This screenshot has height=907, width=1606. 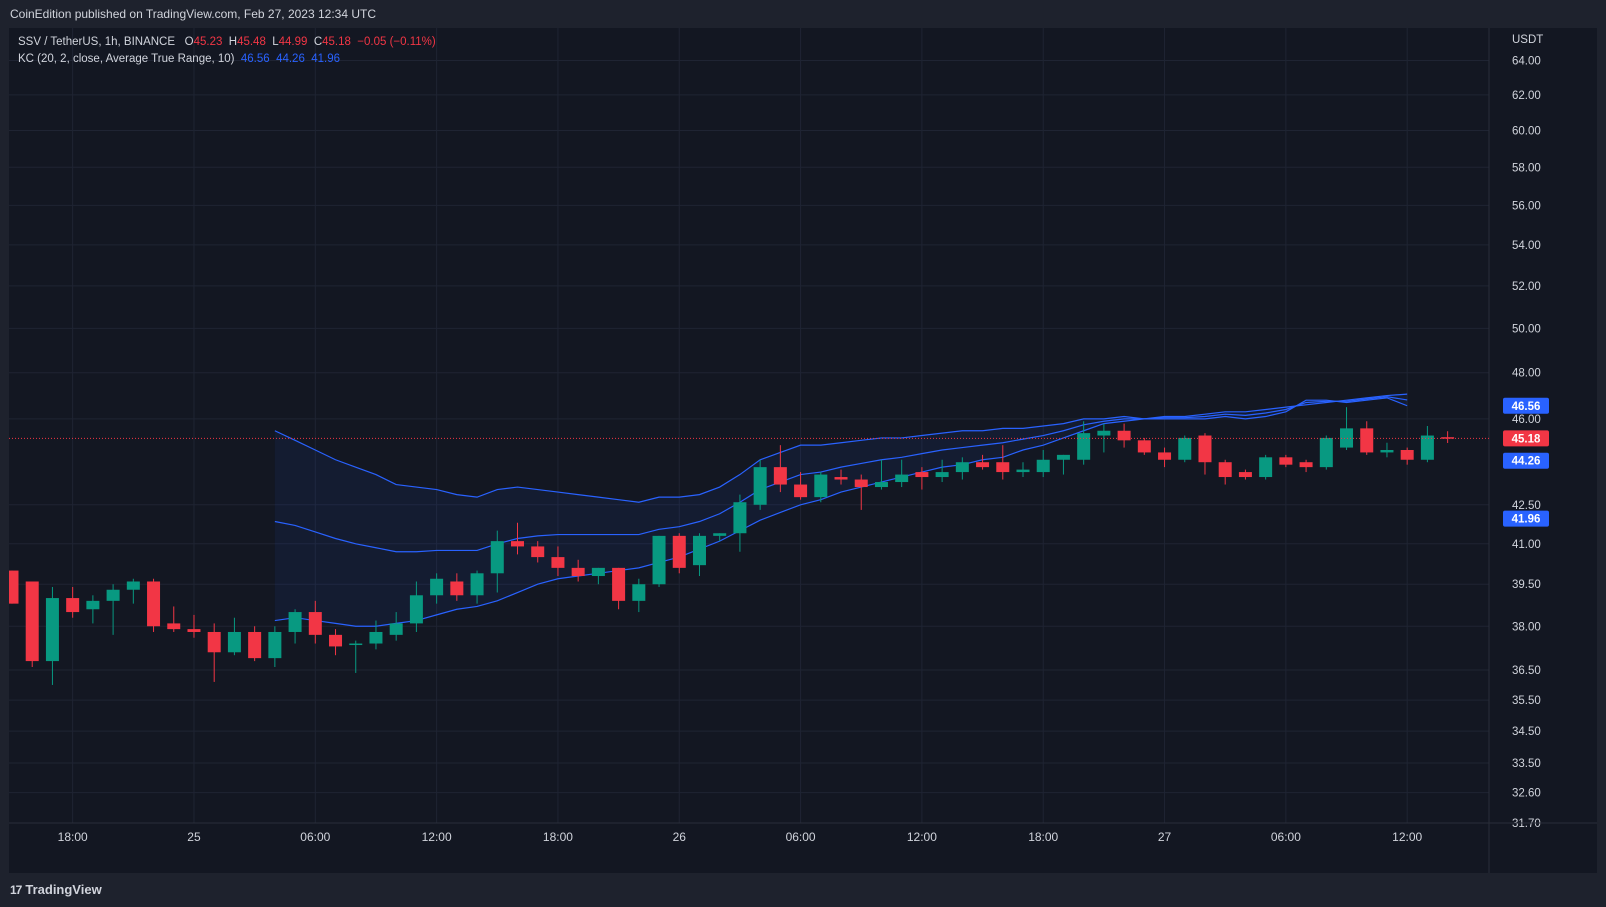 What do you see at coordinates (293, 42) in the screenshot?
I see `low-value: 44.99` at bounding box center [293, 42].